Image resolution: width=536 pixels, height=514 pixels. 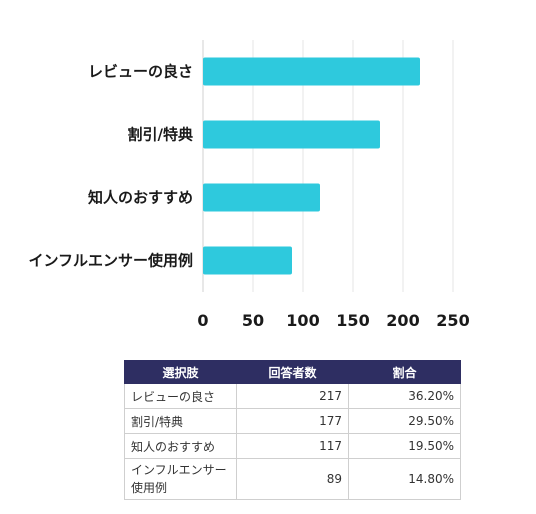 I want to click on row-choice: 割引/特典, so click(x=180, y=421).